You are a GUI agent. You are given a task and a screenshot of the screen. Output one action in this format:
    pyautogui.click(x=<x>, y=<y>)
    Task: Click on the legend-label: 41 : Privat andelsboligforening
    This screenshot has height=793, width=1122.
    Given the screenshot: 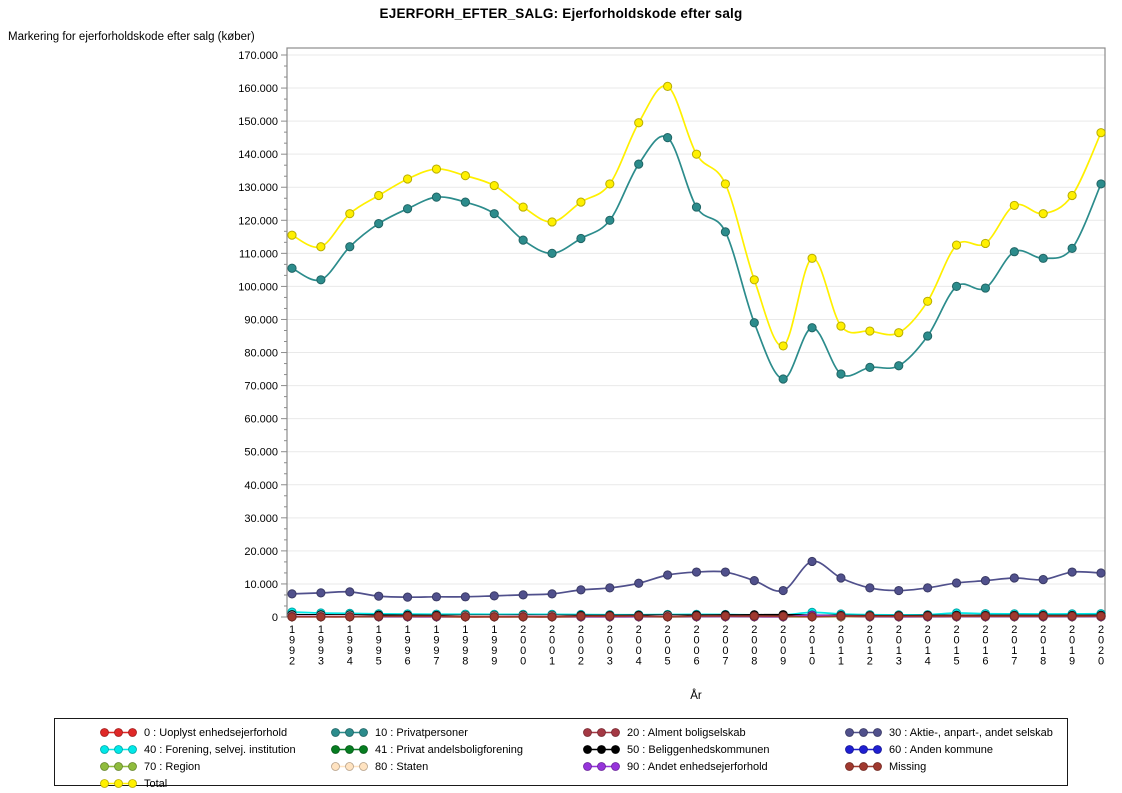 What is the action you would take?
    pyautogui.click(x=449, y=749)
    